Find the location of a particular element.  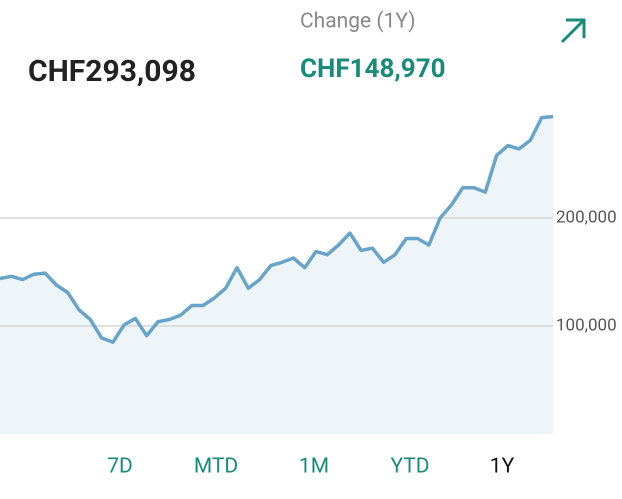

range-tabs: 7D MTD 1M YTD 1Y is located at coordinates (310, 467).